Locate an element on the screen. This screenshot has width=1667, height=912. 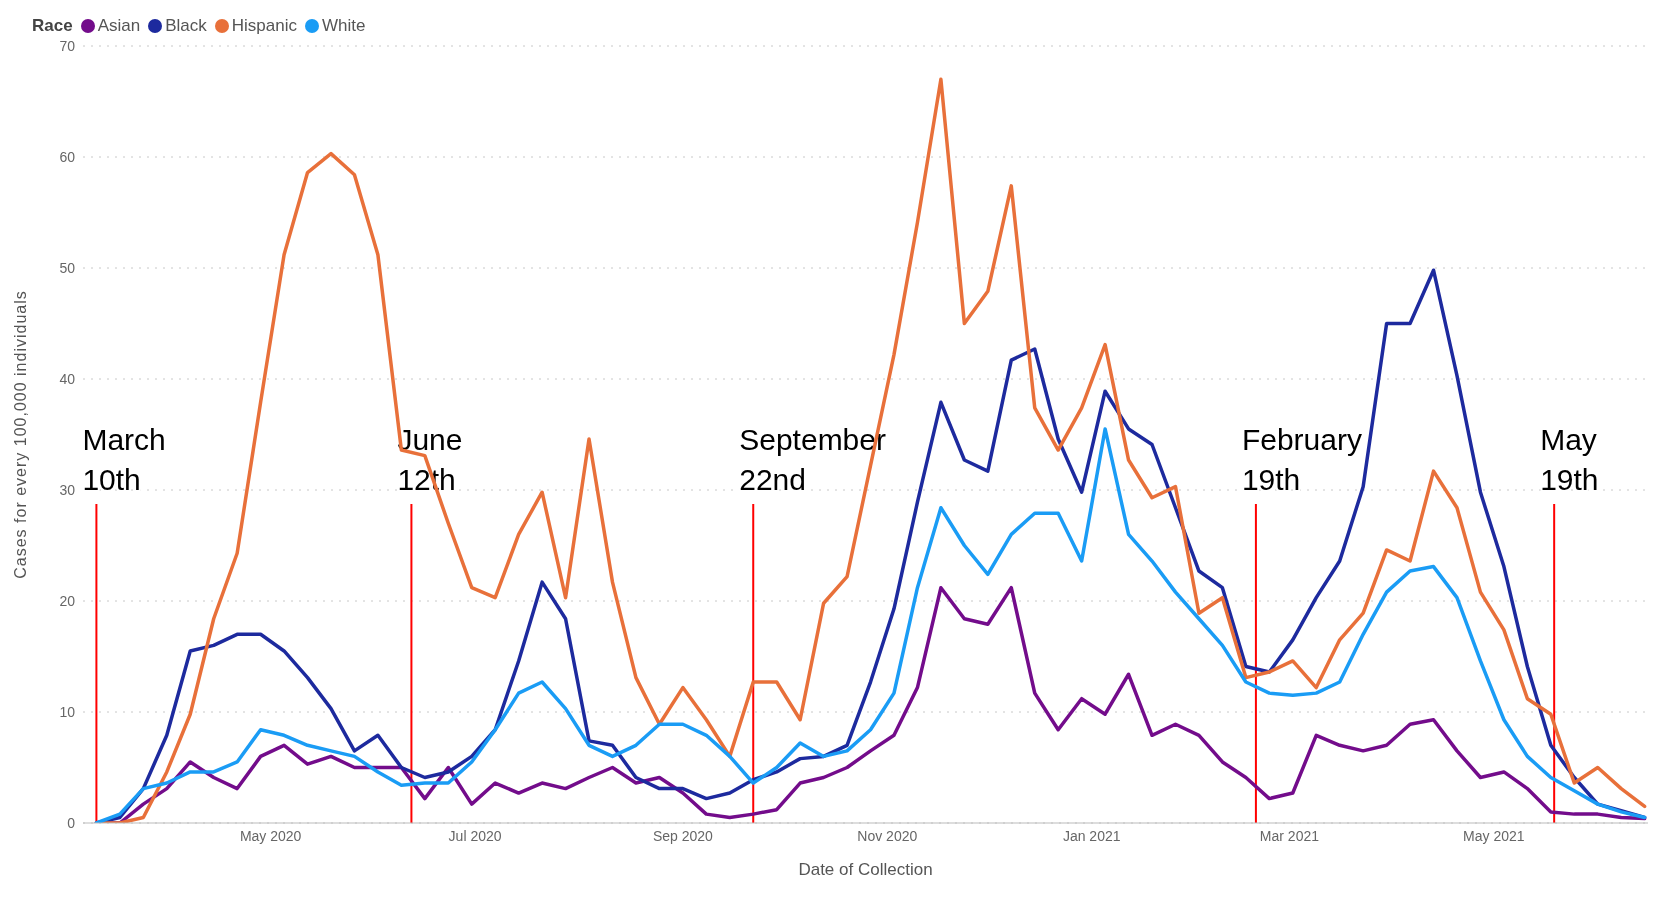
y-tick-label: 30 is located at coordinates (67, 489).